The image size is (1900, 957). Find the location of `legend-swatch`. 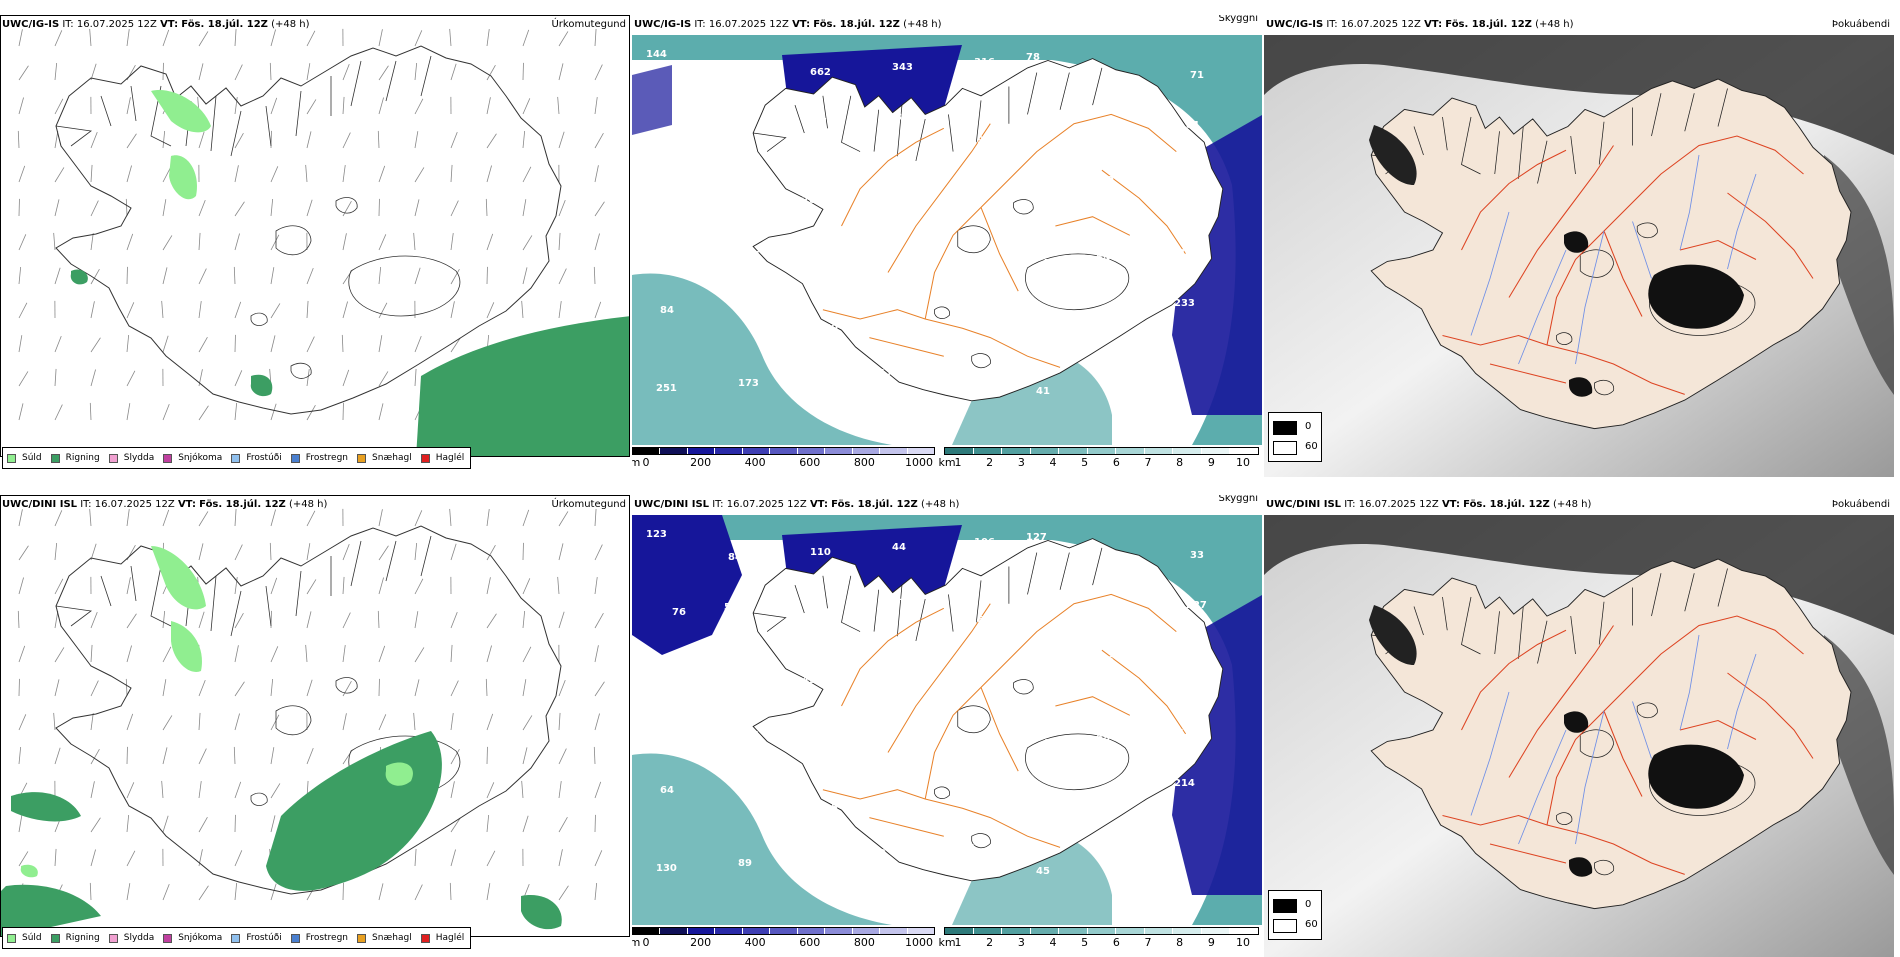

legend-swatch is located at coordinates (362, 938).